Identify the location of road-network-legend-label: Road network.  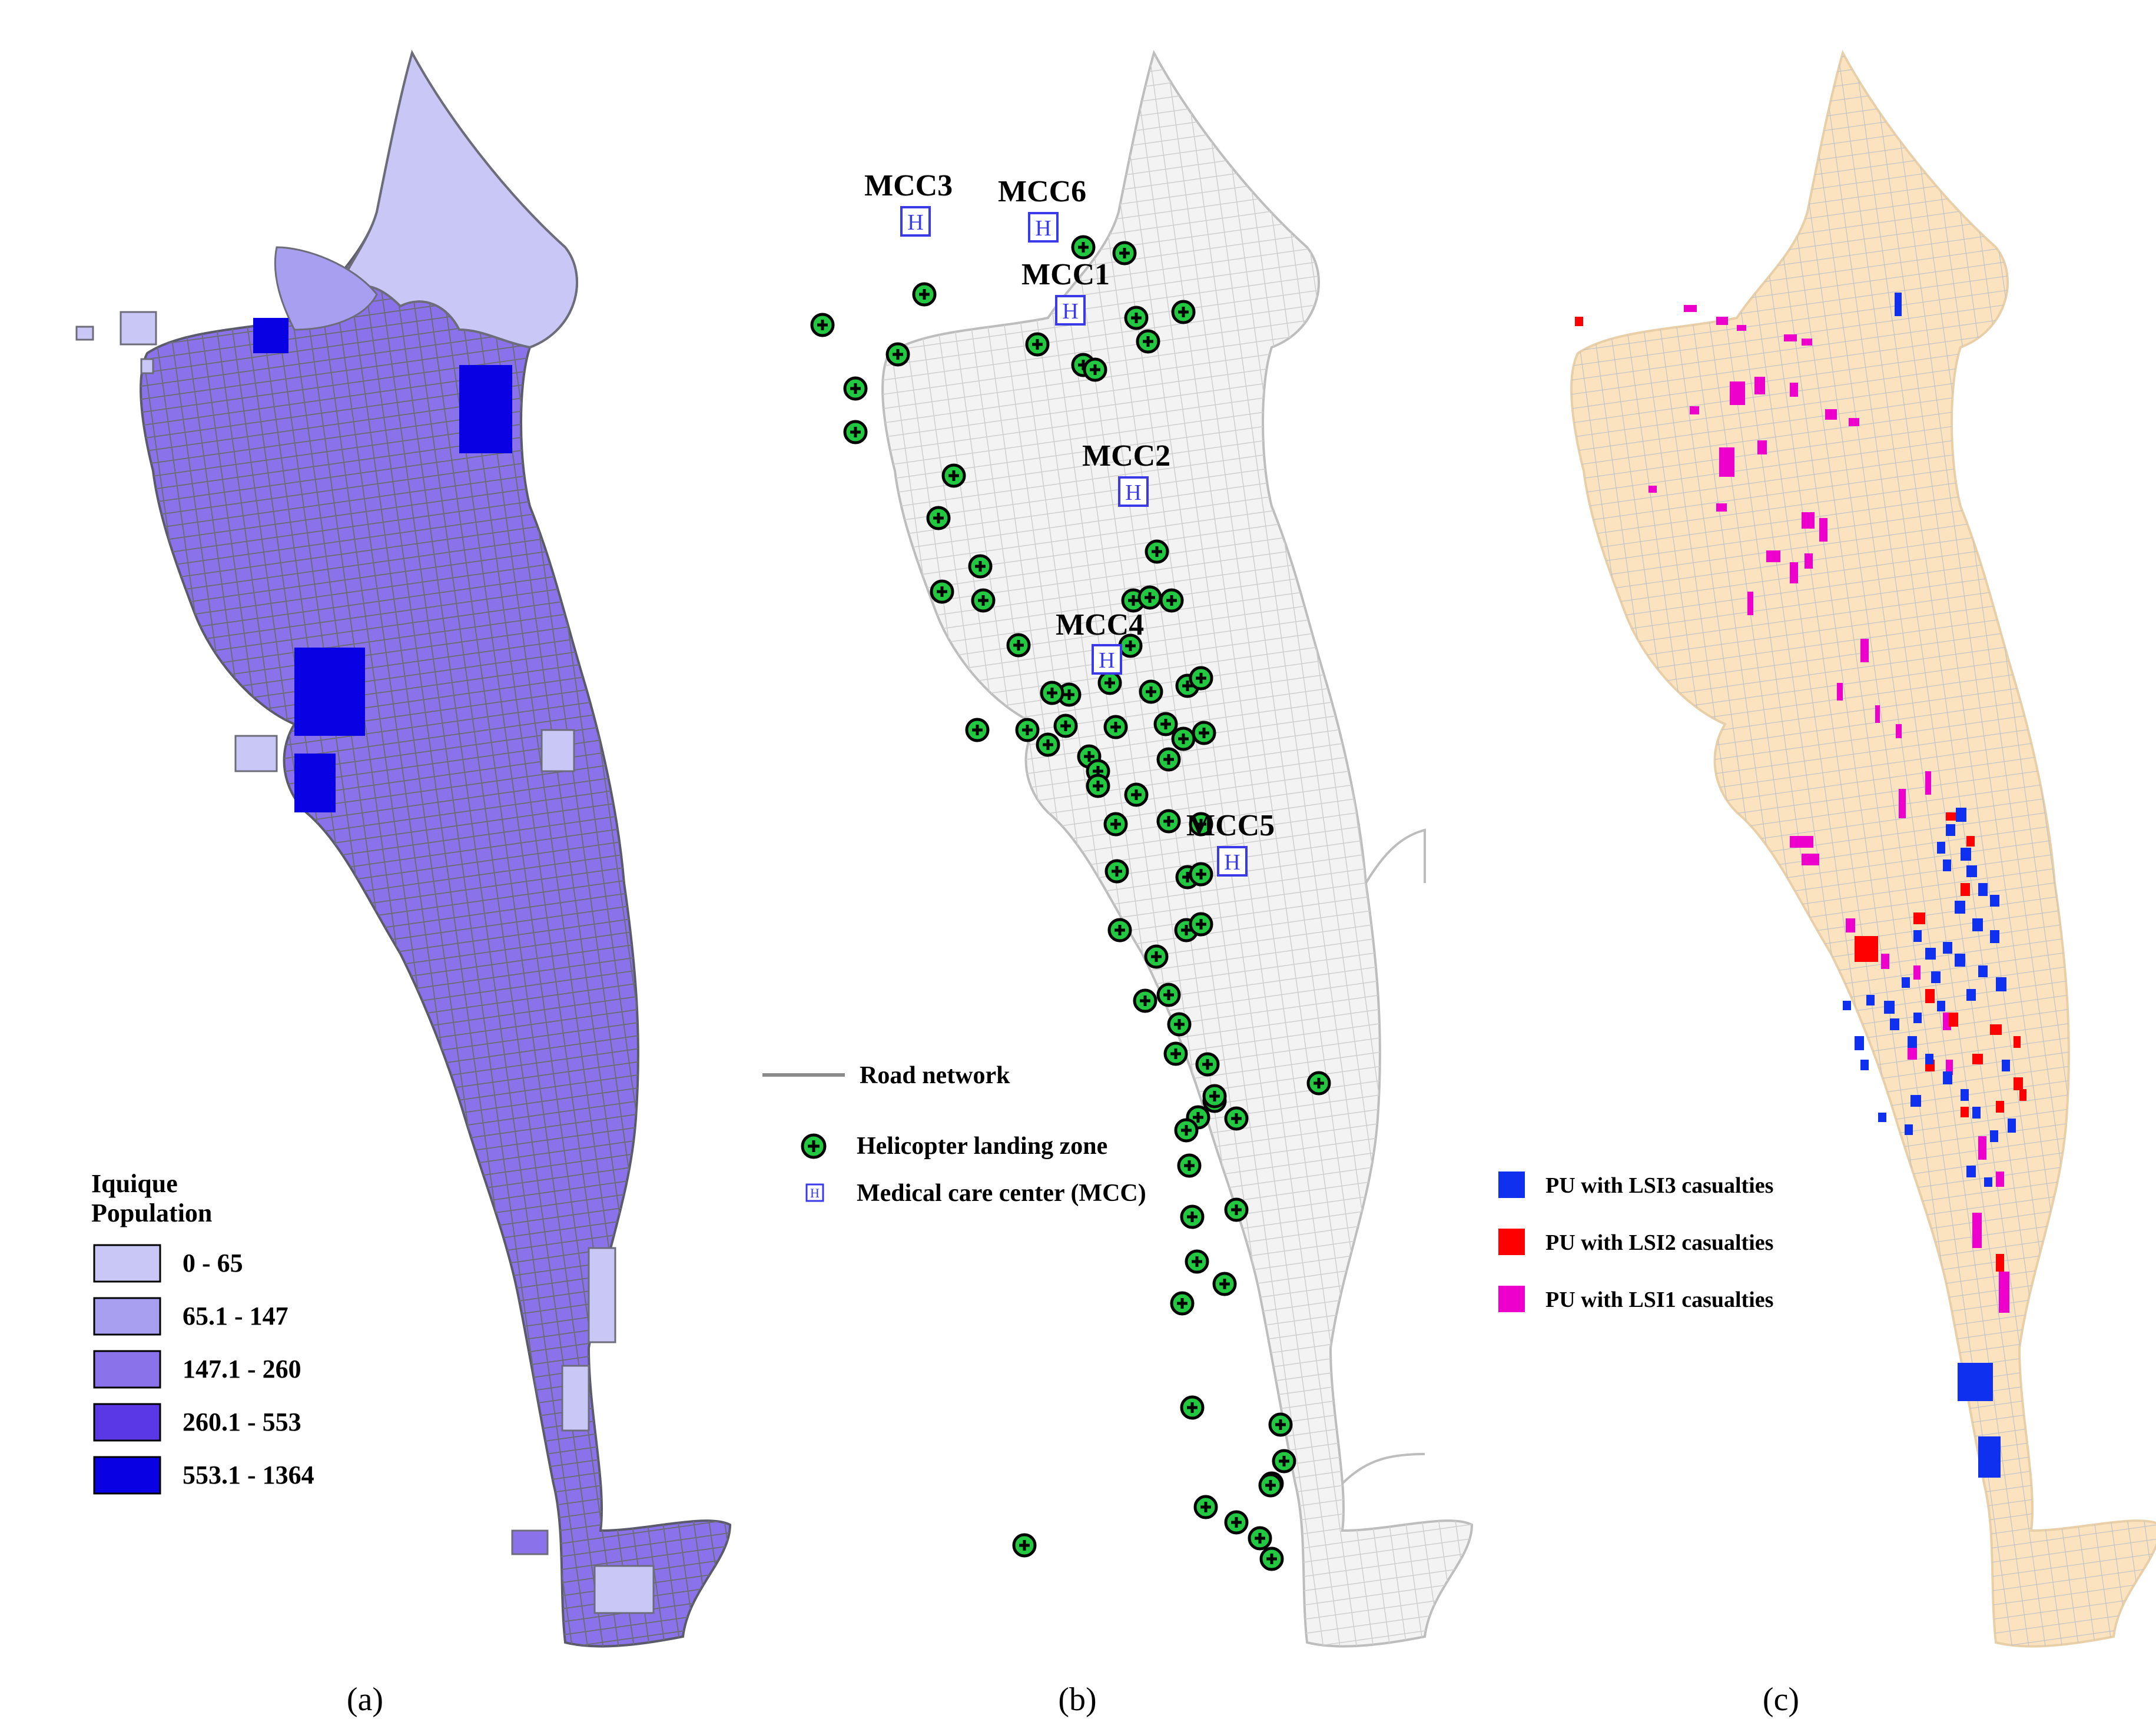
(935, 1075).